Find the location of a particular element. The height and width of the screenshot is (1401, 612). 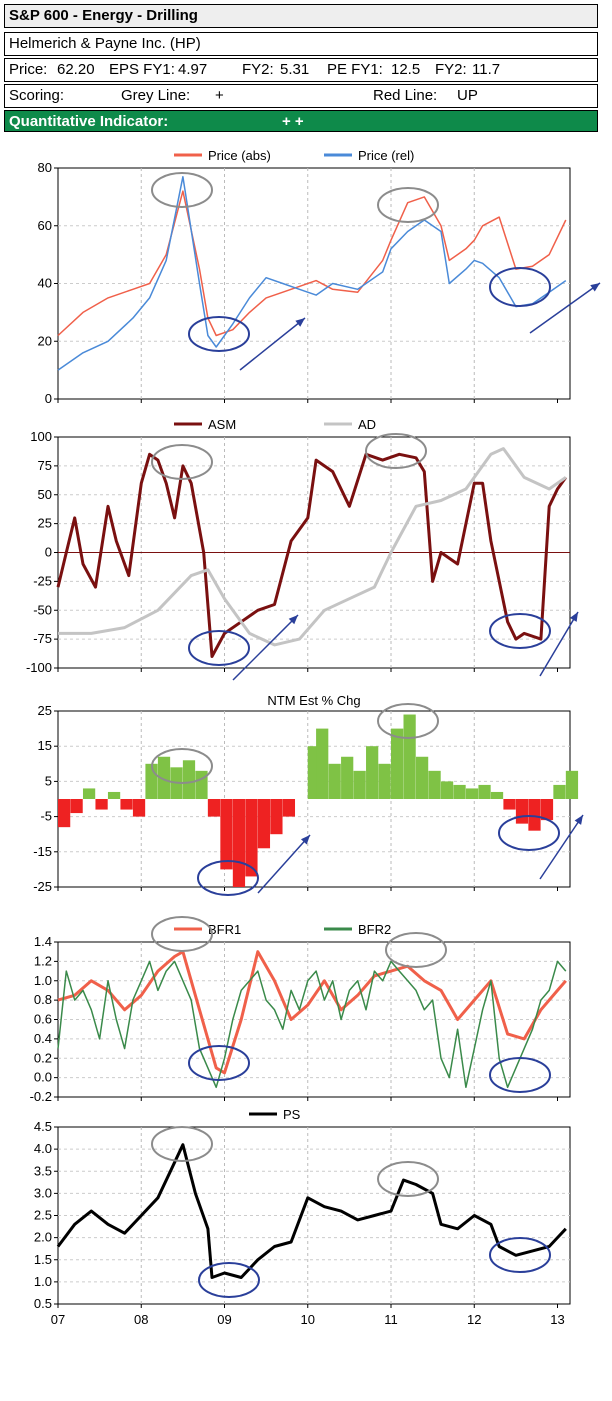

index-title: S&P 600 - Energy - Drilling is located at coordinates (103, 15).